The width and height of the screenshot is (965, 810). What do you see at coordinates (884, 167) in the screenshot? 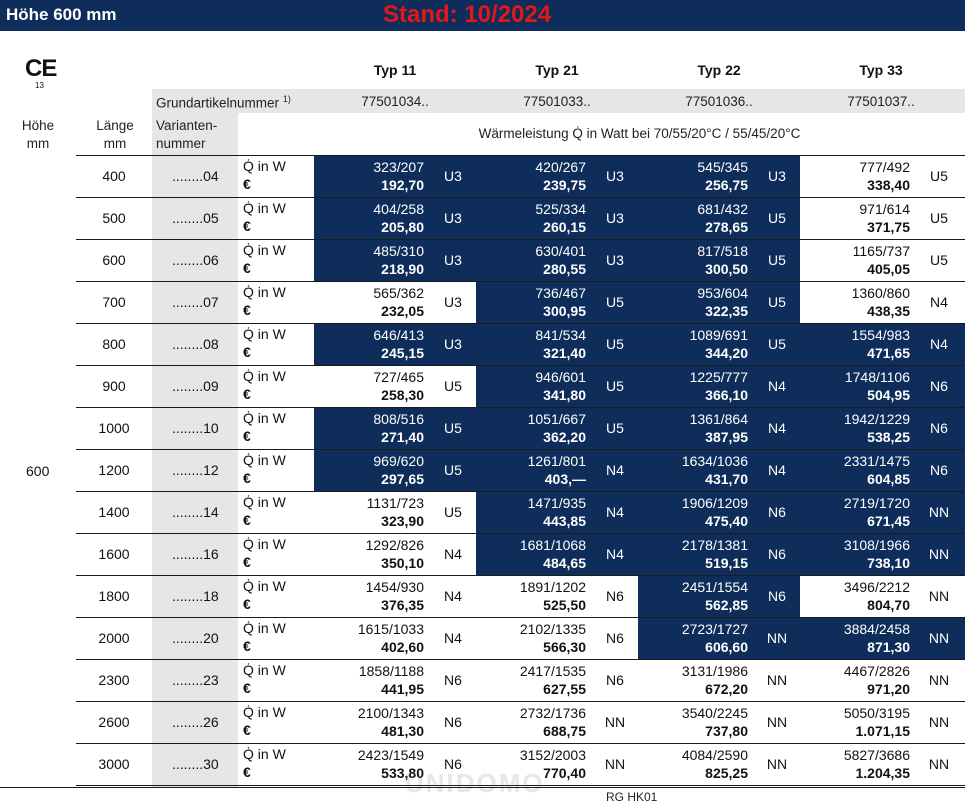
I see `heat-output: 777/492` at bounding box center [884, 167].